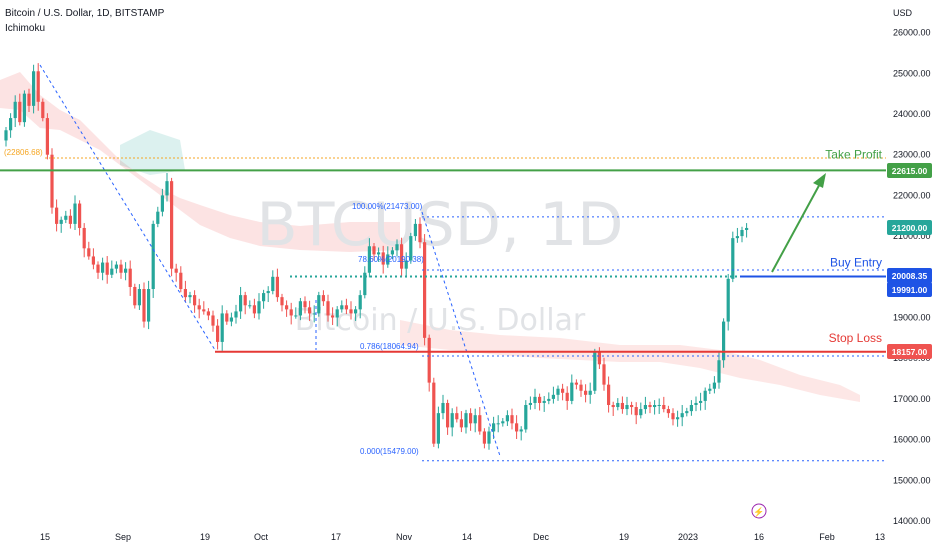 This screenshot has height=550, width=932. I want to click on time-tick-label: Sep, so click(123, 537).